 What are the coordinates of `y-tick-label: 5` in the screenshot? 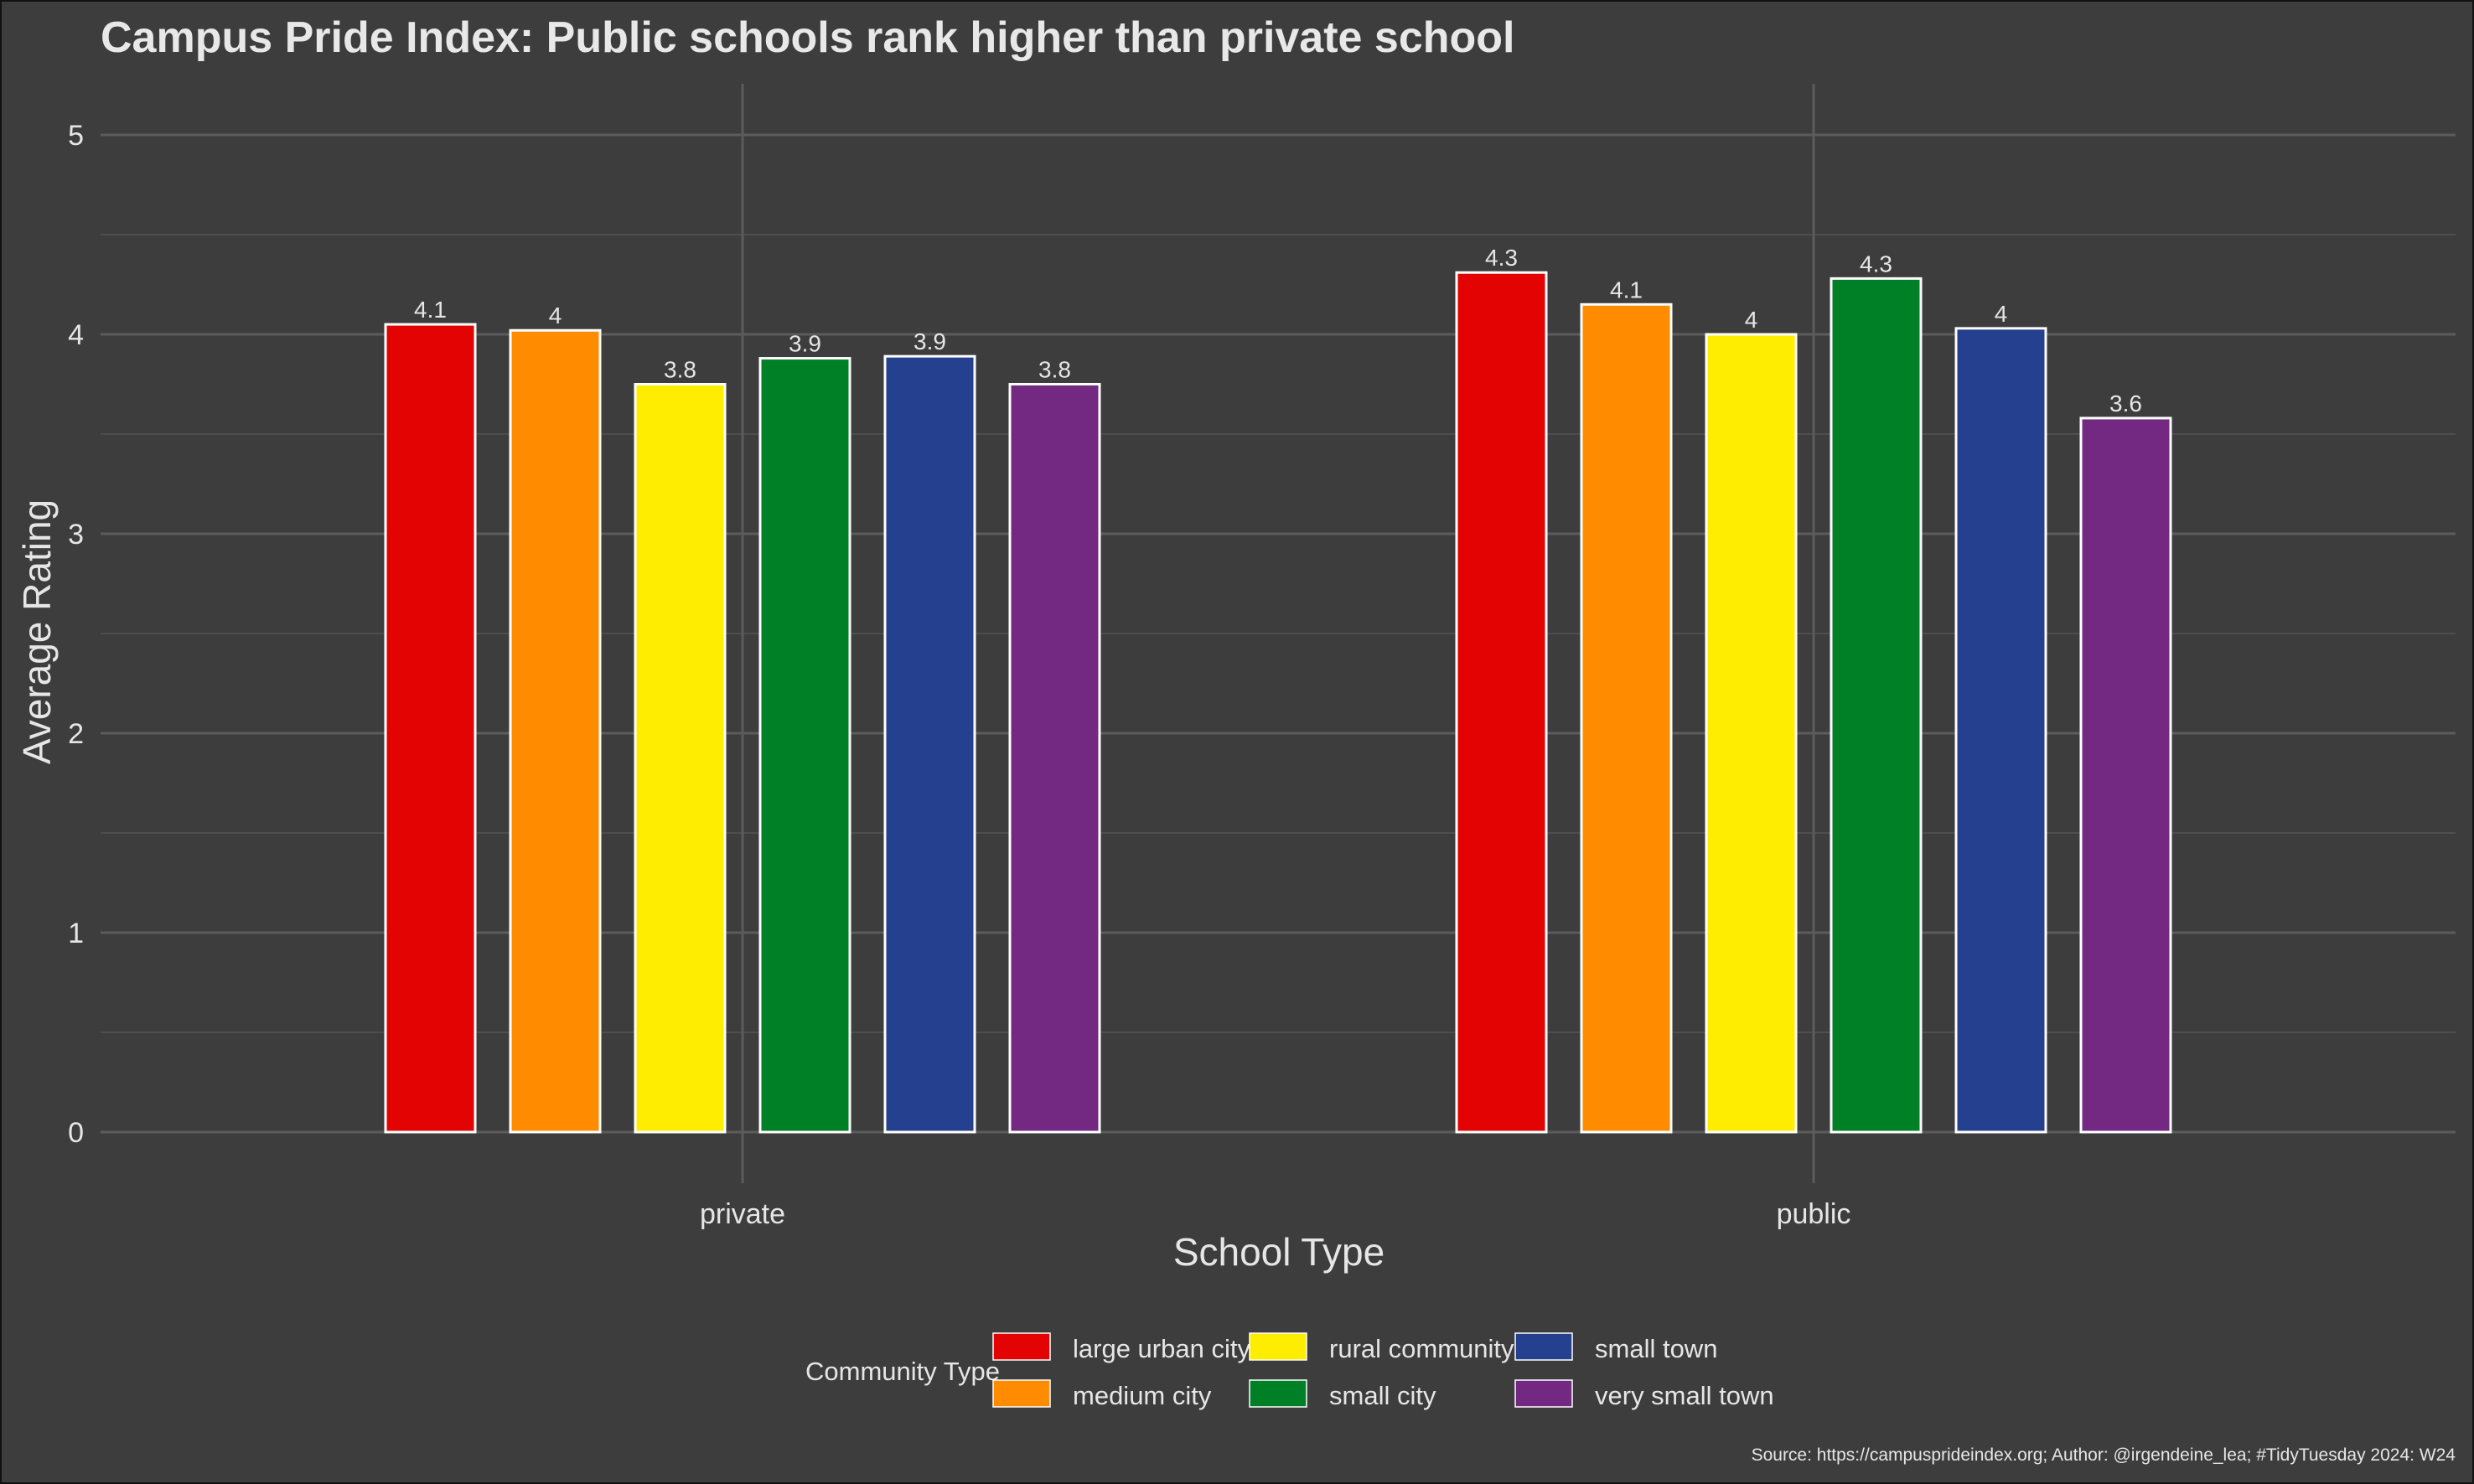 It's located at (76, 136).